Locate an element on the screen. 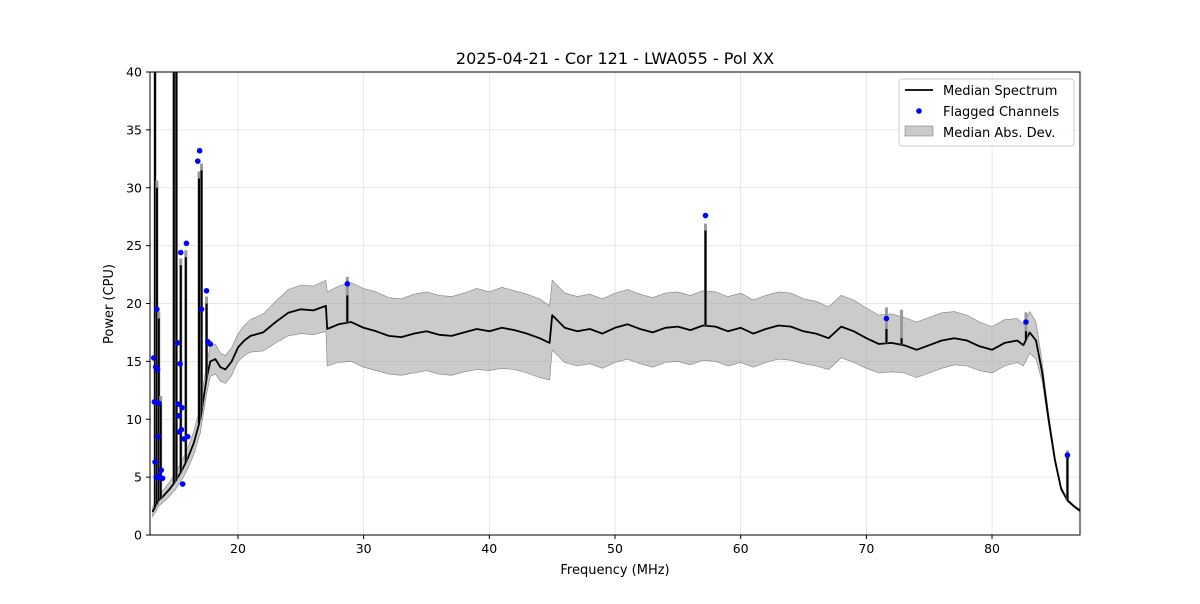 This screenshot has width=1200, height=604. legend-band-swatch is located at coordinates (919, 131).